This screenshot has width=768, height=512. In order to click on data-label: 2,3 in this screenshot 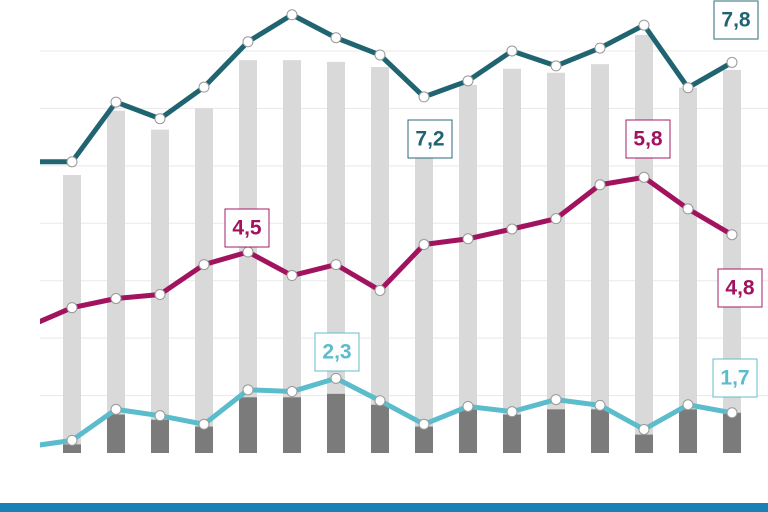, I will do `click(336, 352)`.